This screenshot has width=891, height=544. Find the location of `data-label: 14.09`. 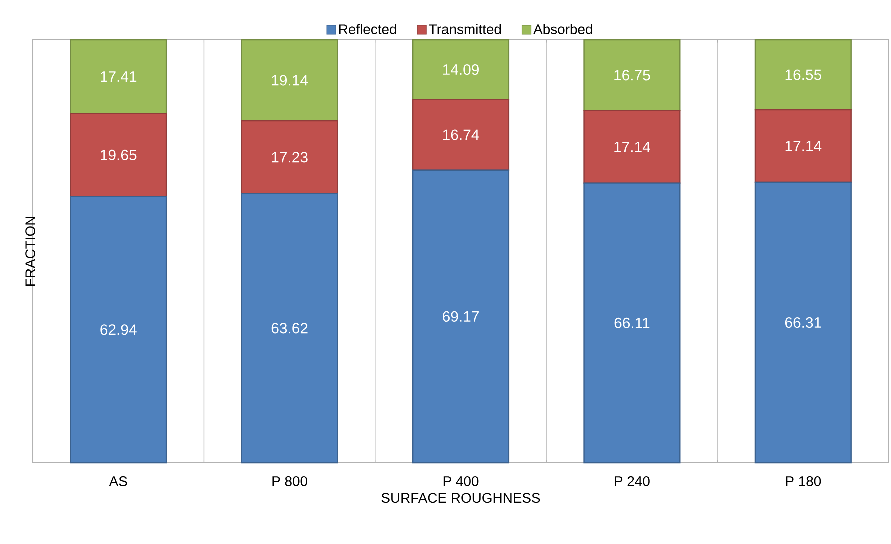

data-label: 14.09 is located at coordinates (461, 70).